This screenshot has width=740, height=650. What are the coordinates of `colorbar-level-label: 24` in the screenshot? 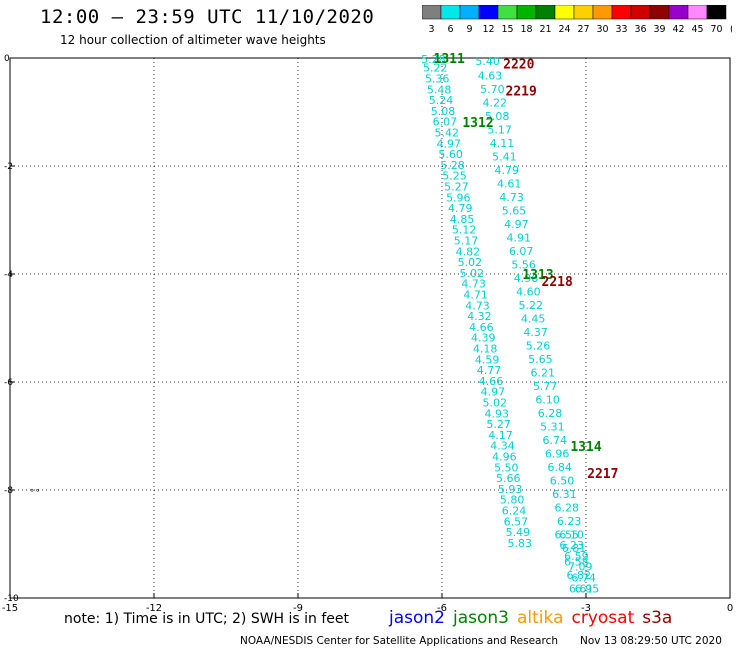 It's located at (564, 29).